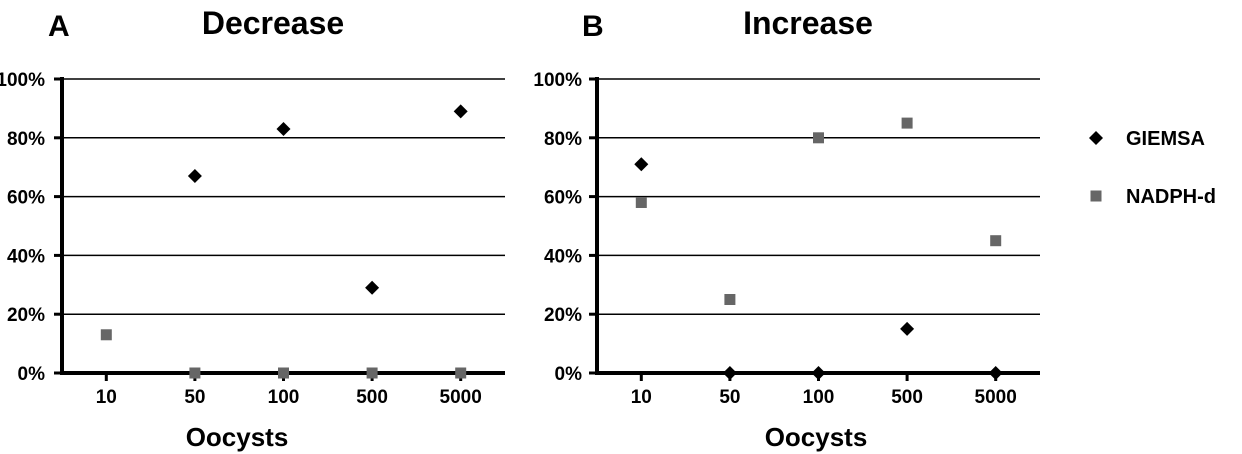 Image resolution: width=1242 pixels, height=454 pixels. Describe the element at coordinates (563, 139) in the screenshot. I see `panel-b-y-tick-label: 80%` at that location.